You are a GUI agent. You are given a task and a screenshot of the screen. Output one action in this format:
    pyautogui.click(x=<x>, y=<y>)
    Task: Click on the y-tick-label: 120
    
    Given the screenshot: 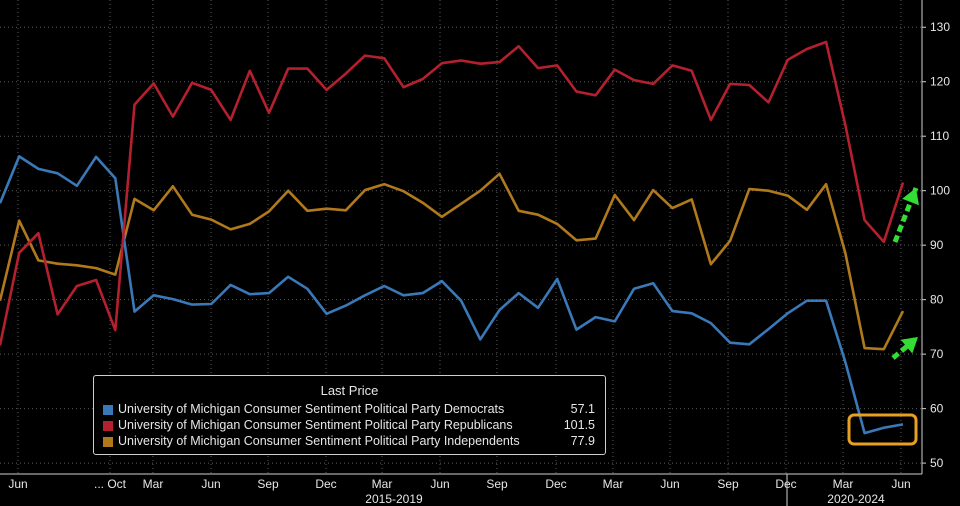 What is the action you would take?
    pyautogui.click(x=940, y=82)
    